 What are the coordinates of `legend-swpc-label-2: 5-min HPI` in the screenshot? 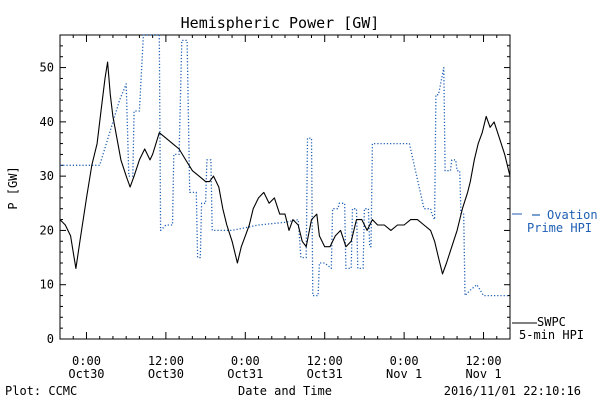 It's located at (551, 335).